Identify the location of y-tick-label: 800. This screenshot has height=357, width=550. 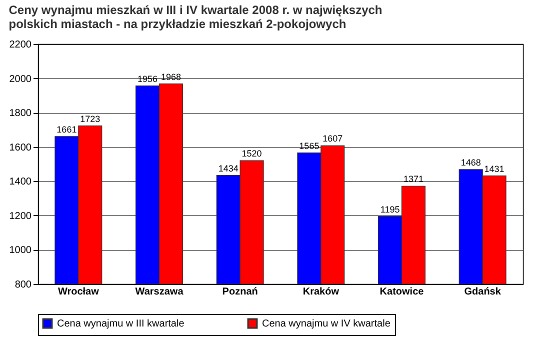
(23, 285).